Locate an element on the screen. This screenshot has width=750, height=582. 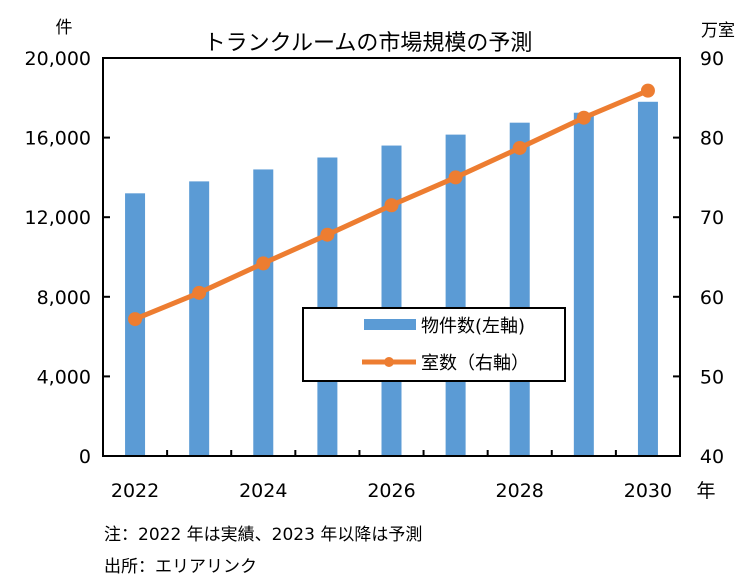
line-point-2024 is located at coordinates (263, 263).